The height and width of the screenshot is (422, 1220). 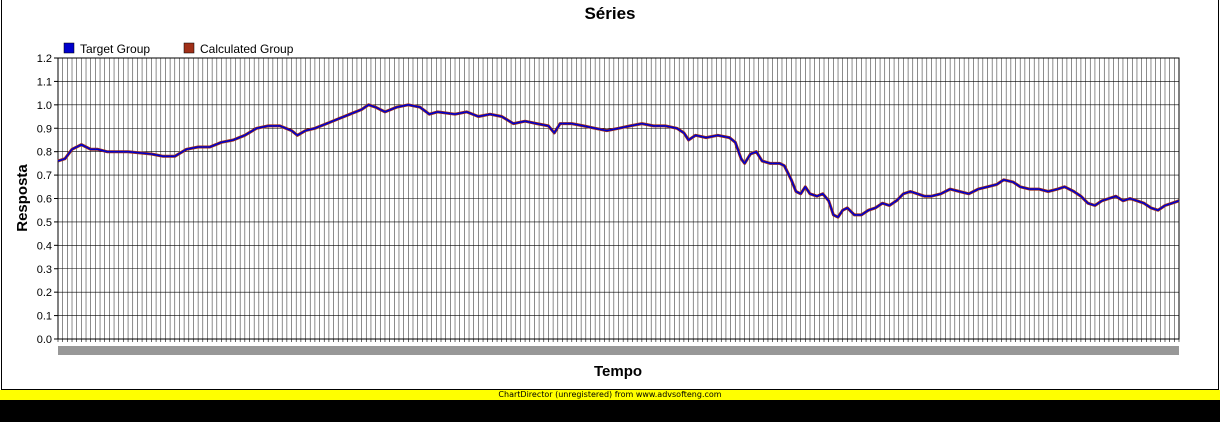 I want to click on y-axis-label: Resposta, so click(x=22, y=198).